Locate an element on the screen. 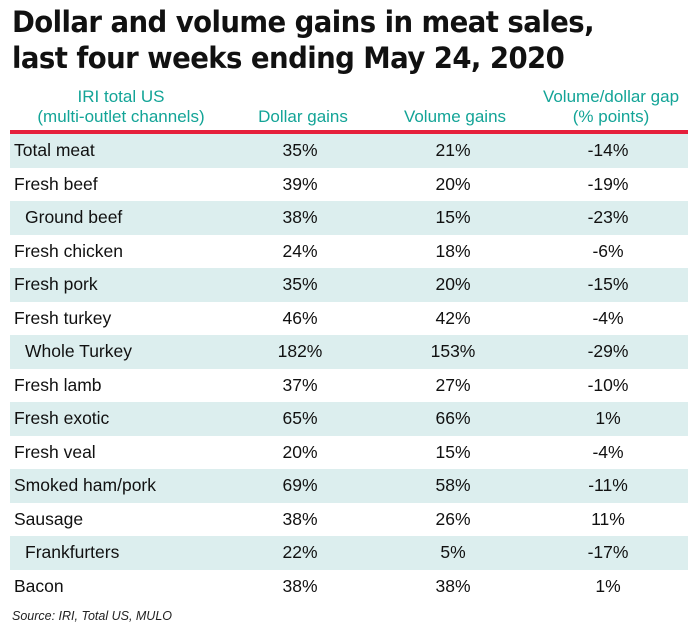 This screenshot has width=700, height=630. row-dollar-gain: 22% is located at coordinates (300, 552).